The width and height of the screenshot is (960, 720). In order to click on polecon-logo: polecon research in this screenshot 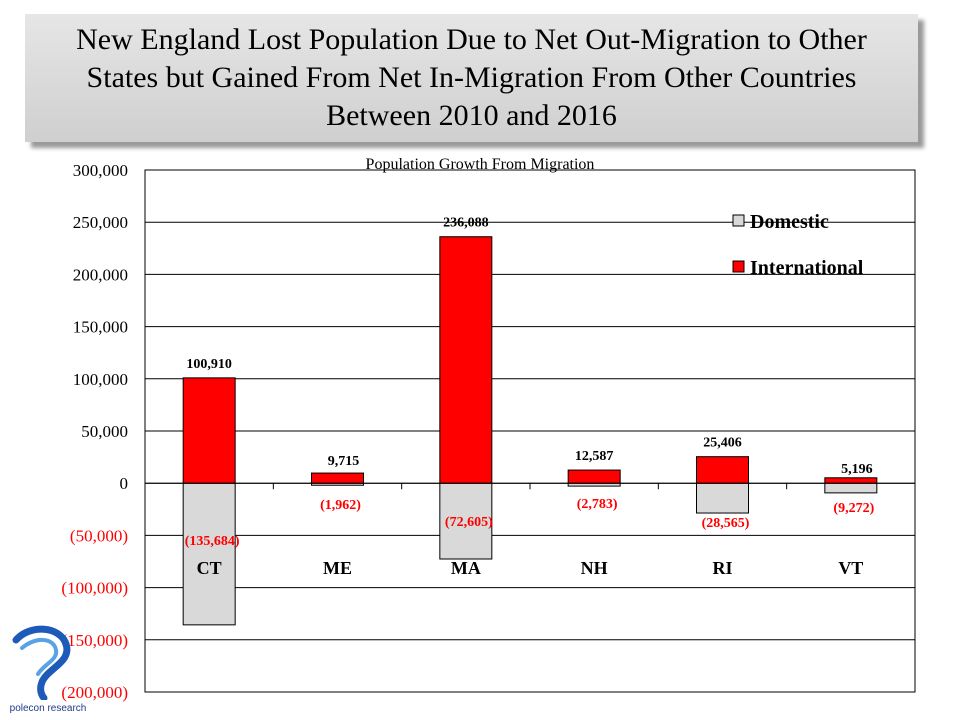, I will do `click(48, 668)`.